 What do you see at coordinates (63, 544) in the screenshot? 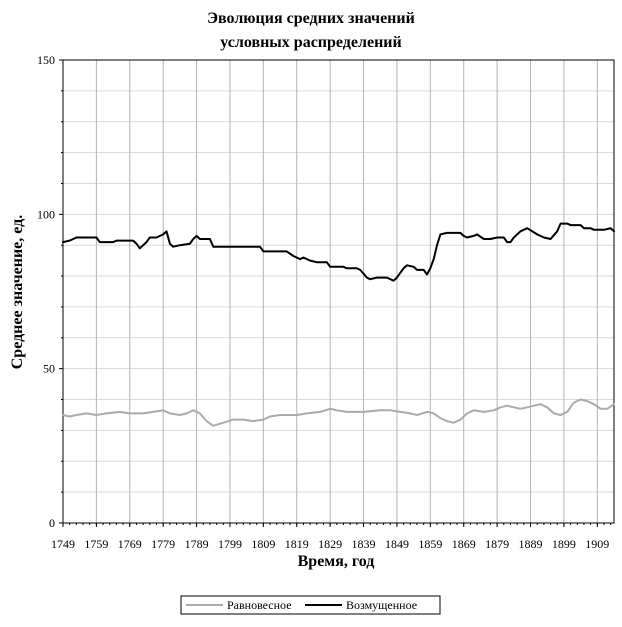
I see `x-tick-label: 1749` at bounding box center [63, 544].